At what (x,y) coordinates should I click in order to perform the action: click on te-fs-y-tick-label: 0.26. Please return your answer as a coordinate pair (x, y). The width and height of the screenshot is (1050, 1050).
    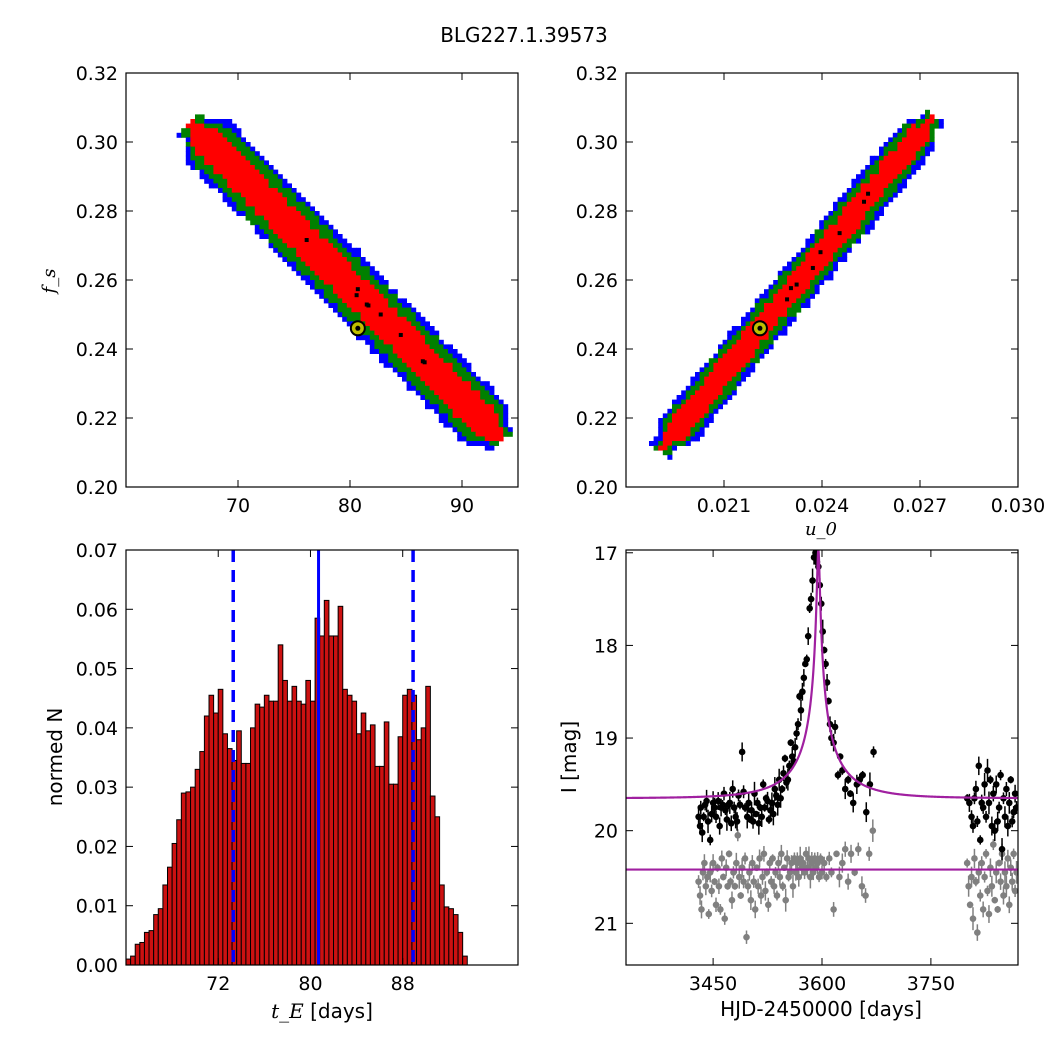
    Looking at the image, I should click on (97, 281).